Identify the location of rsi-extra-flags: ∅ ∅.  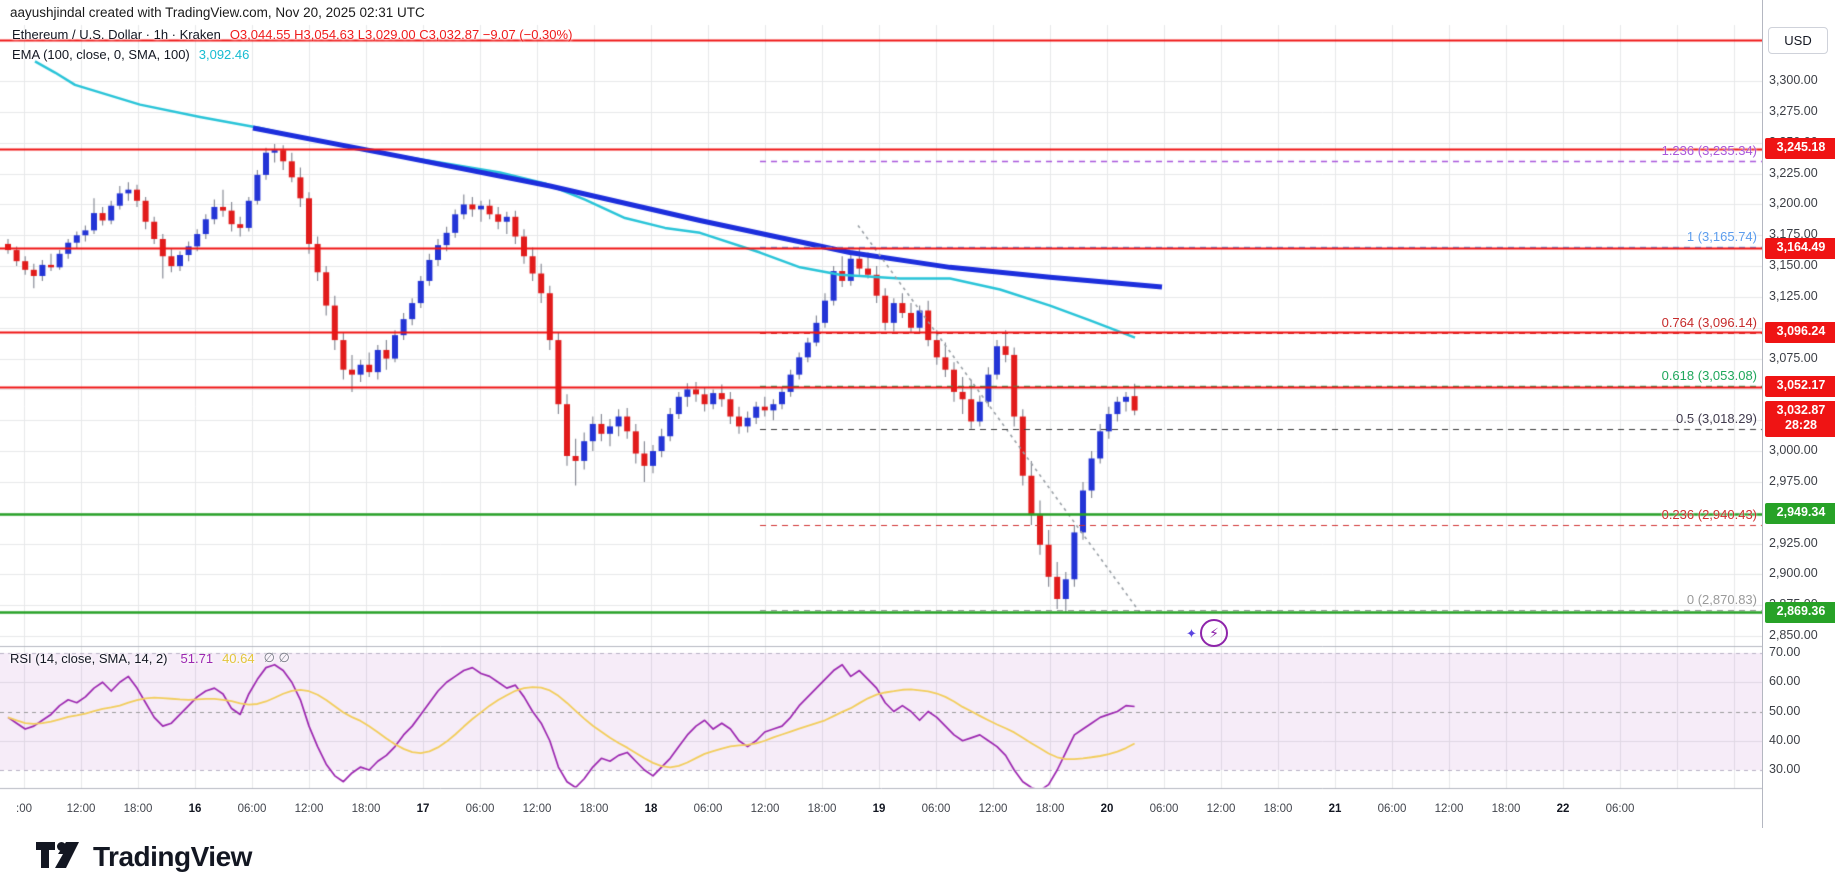
(276, 657).